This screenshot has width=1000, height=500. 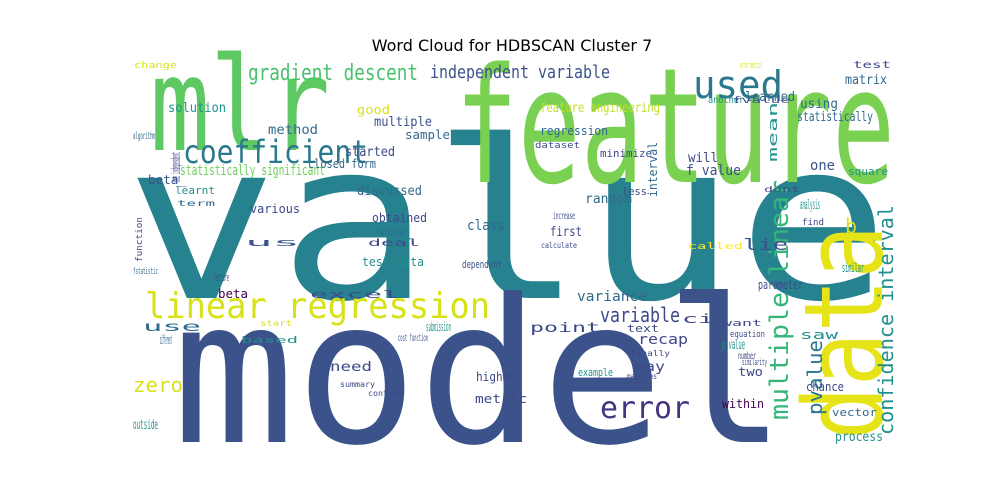 What do you see at coordinates (643, 328) in the screenshot?
I see `word: text` at bounding box center [643, 328].